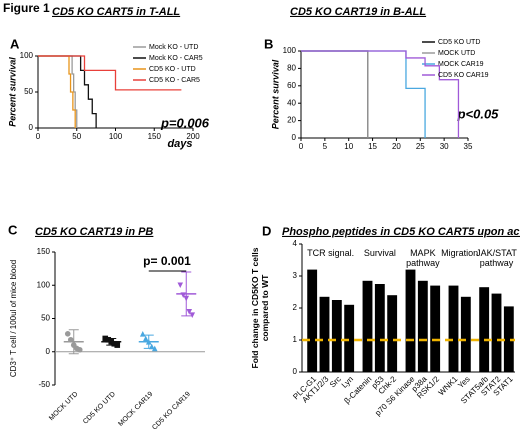  I want to click on panel-title: CD5 KO CART5 in T-ALL, so click(116, 12).